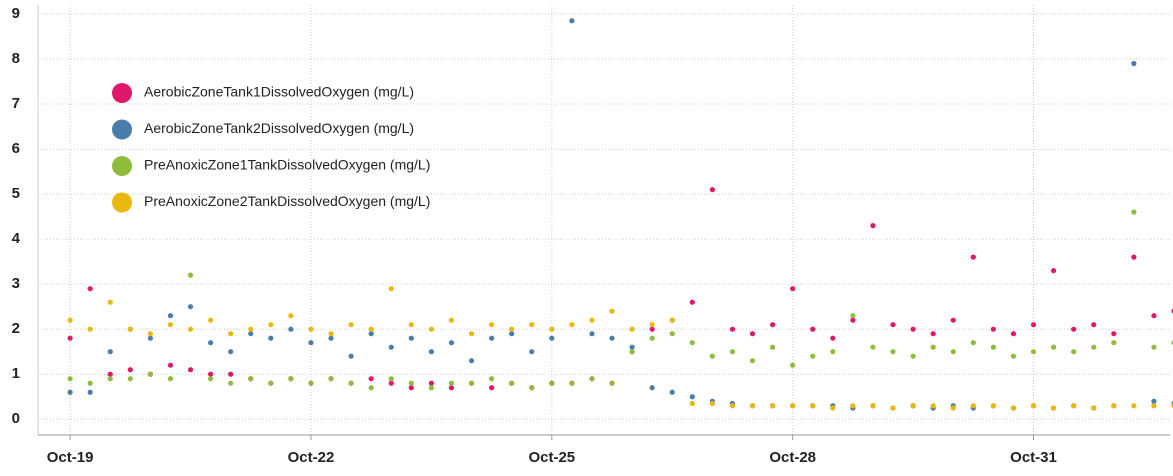  Describe the element at coordinates (287, 165) in the screenshot. I see `legend-label: PreAnoxicZone1TankDissolvedOxygen (mg/L)` at that location.